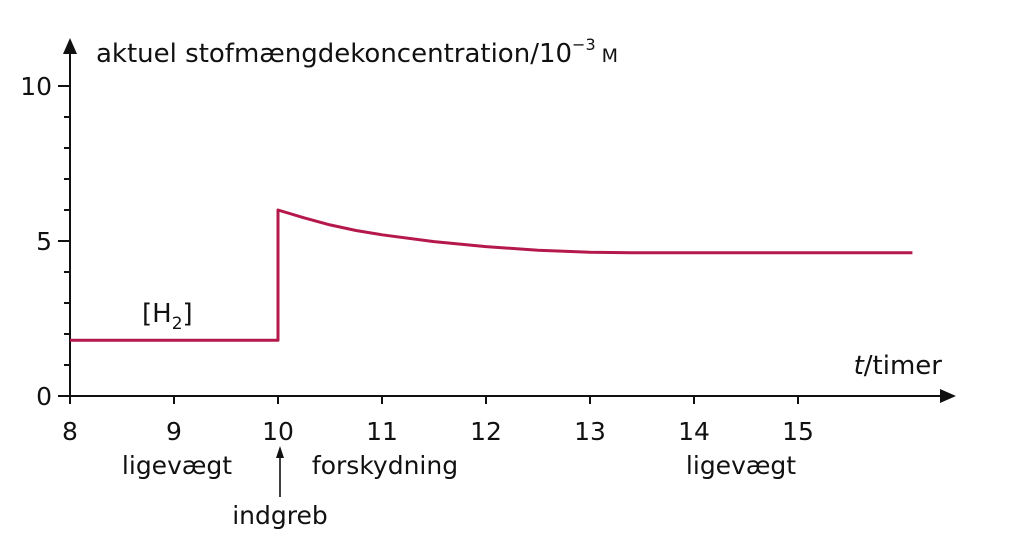 The width and height of the screenshot is (1024, 551). Describe the element at coordinates (486, 431) in the screenshot. I see `x-tick-label-12: 12` at that location.